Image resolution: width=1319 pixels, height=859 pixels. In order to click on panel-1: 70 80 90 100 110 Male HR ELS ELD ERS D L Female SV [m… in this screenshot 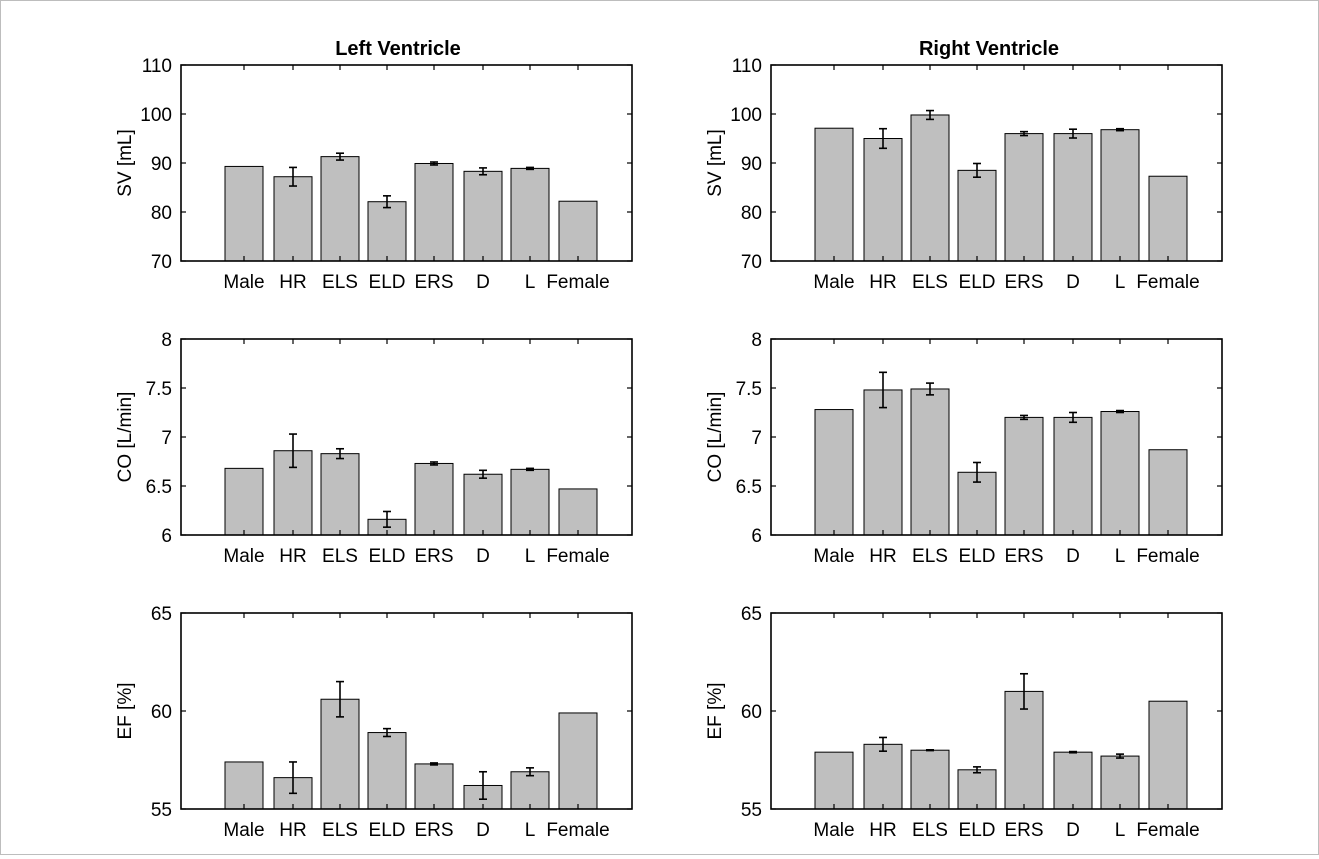, I will do `click(374, 174)`.